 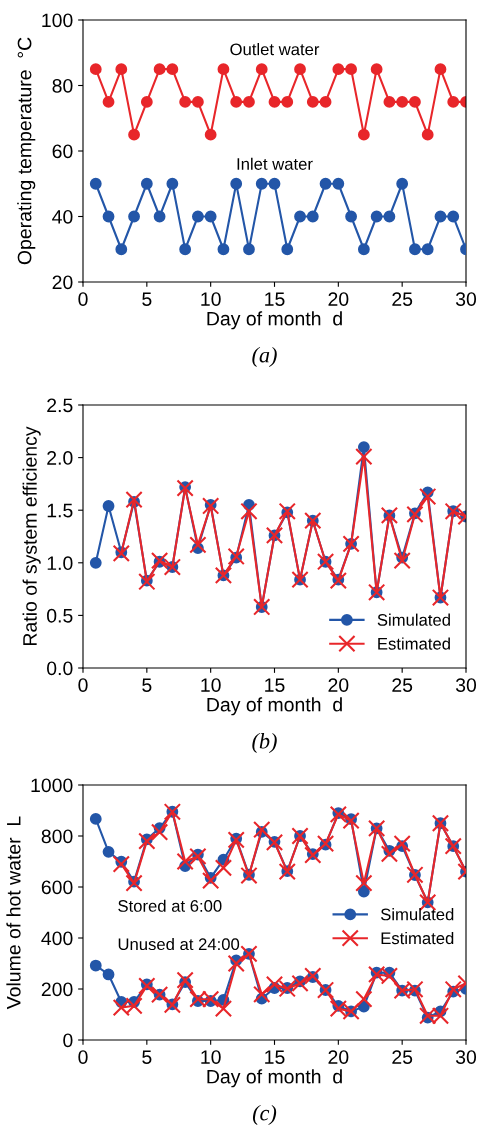 What do you see at coordinates (264, 357) in the screenshot?
I see `text: (a)` at bounding box center [264, 357].